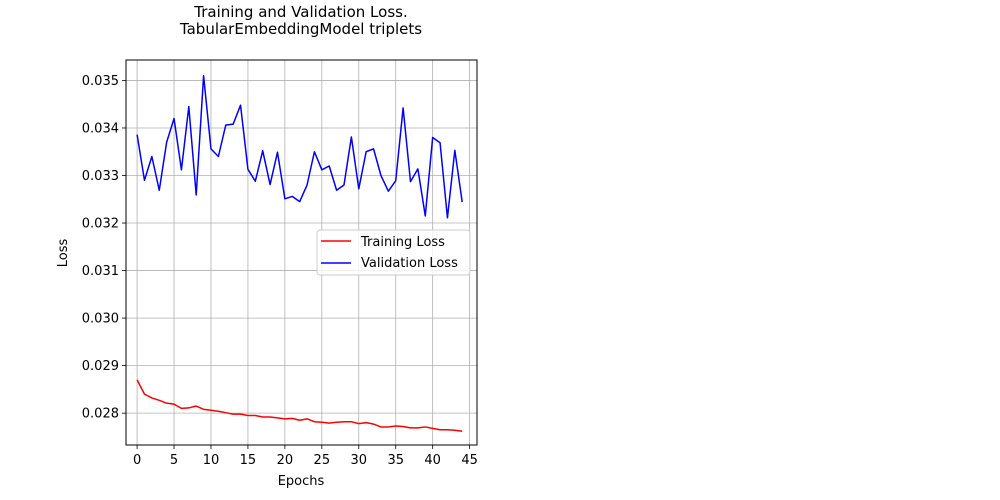 Image resolution: width=1000 pixels, height=500 pixels. What do you see at coordinates (137, 460) in the screenshot?
I see `x-tick-label: 0` at bounding box center [137, 460].